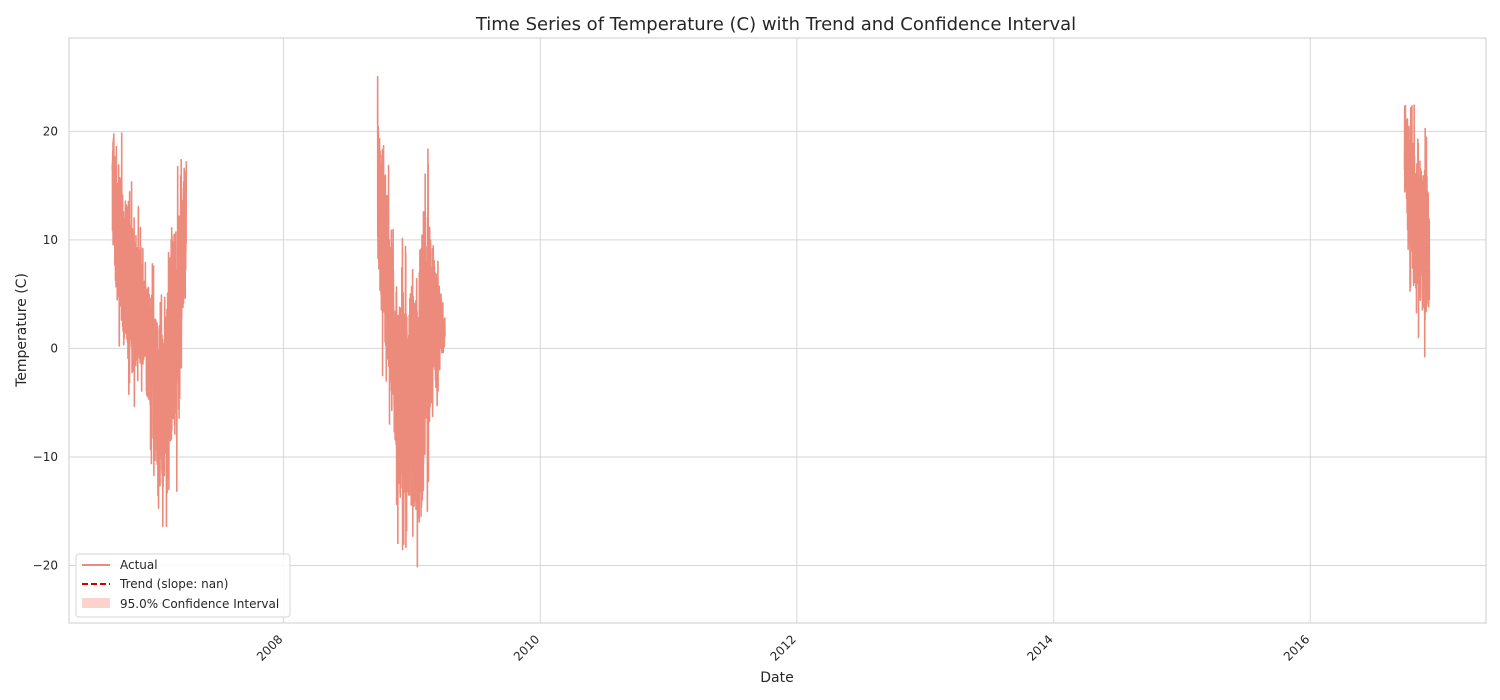  I want to click on legend-box, so click(183, 585).